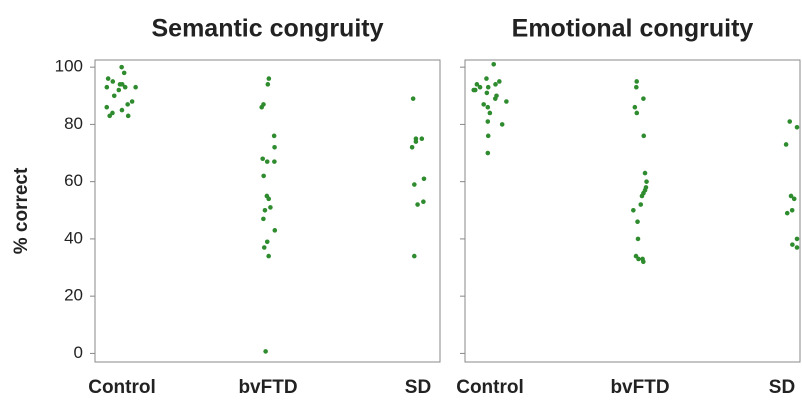 The image size is (802, 403). I want to click on y-axis-label: % correct, so click(21, 210).